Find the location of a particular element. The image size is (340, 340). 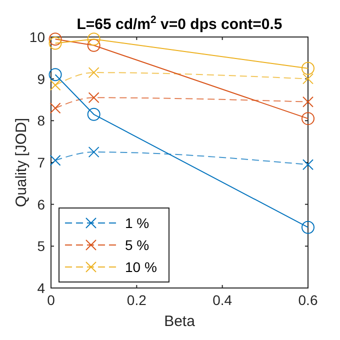

y-tick-label: 5 is located at coordinates (41, 246).